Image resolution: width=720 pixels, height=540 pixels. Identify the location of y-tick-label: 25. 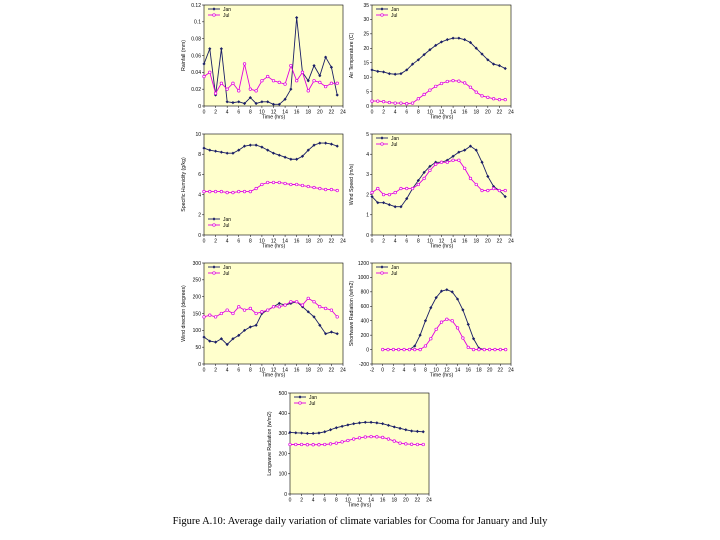
(366, 35).